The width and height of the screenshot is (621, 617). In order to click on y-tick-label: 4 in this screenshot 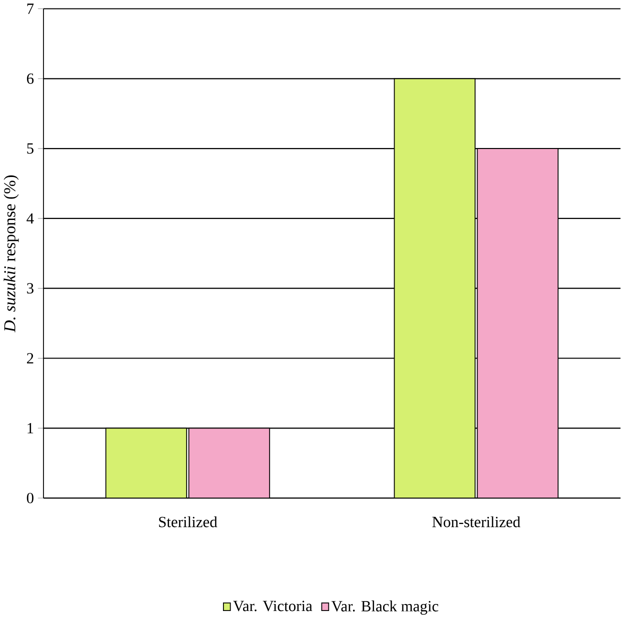, I will do `click(30, 218)`.